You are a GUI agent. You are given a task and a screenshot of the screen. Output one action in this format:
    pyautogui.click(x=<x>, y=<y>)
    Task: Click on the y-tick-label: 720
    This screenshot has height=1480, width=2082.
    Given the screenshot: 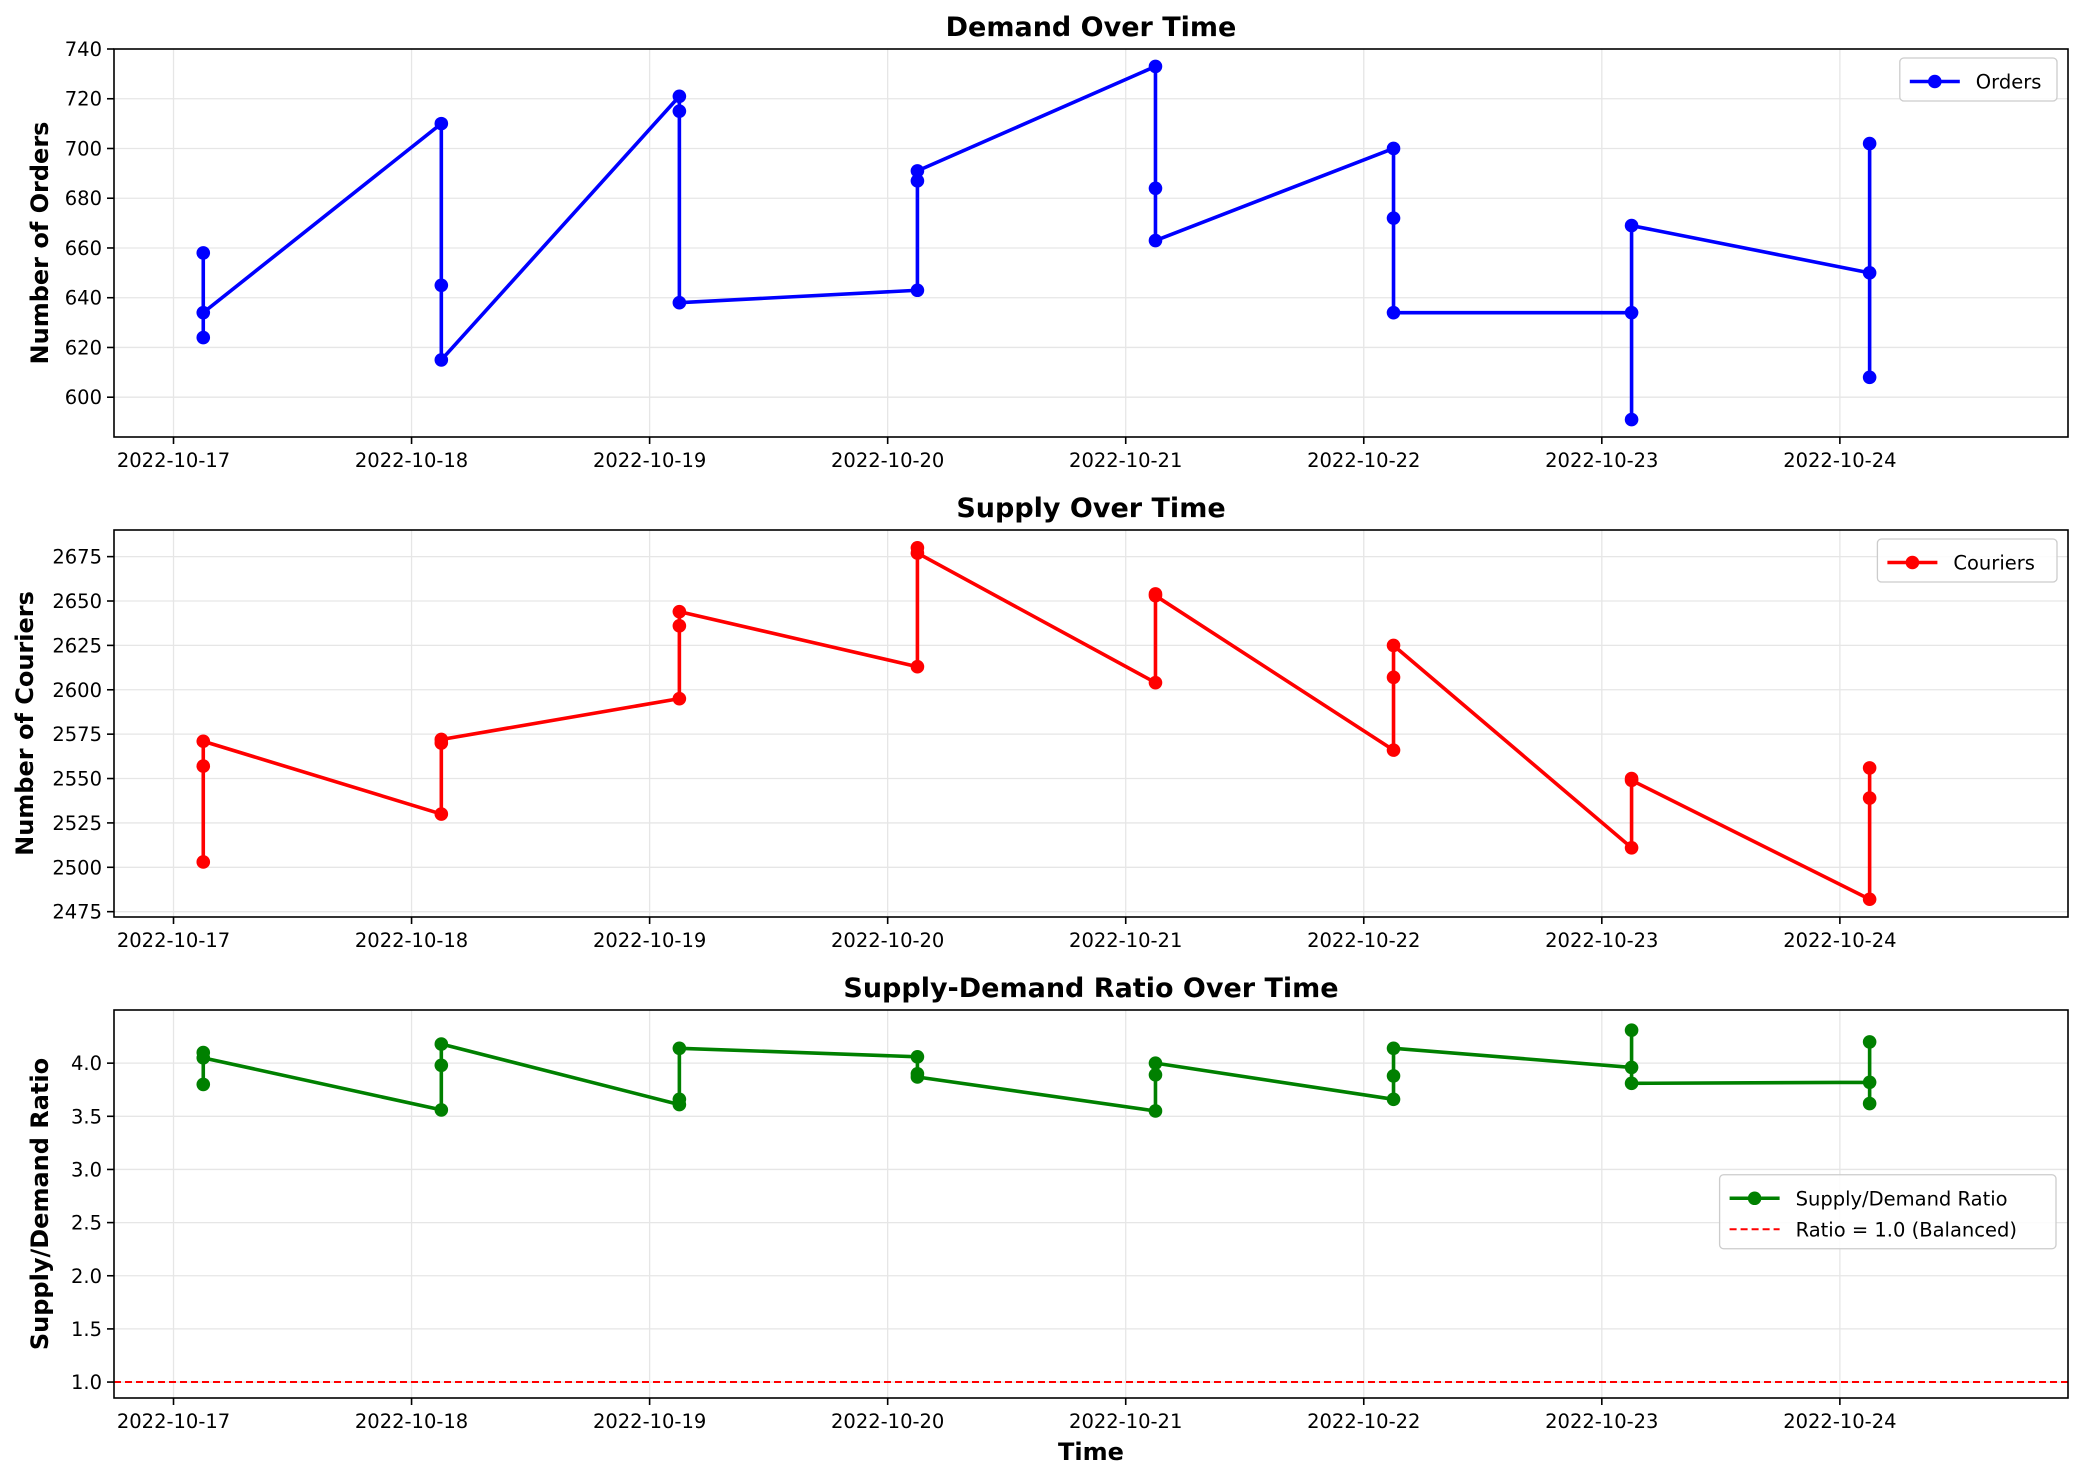 What is the action you would take?
    pyautogui.click(x=83, y=99)
    